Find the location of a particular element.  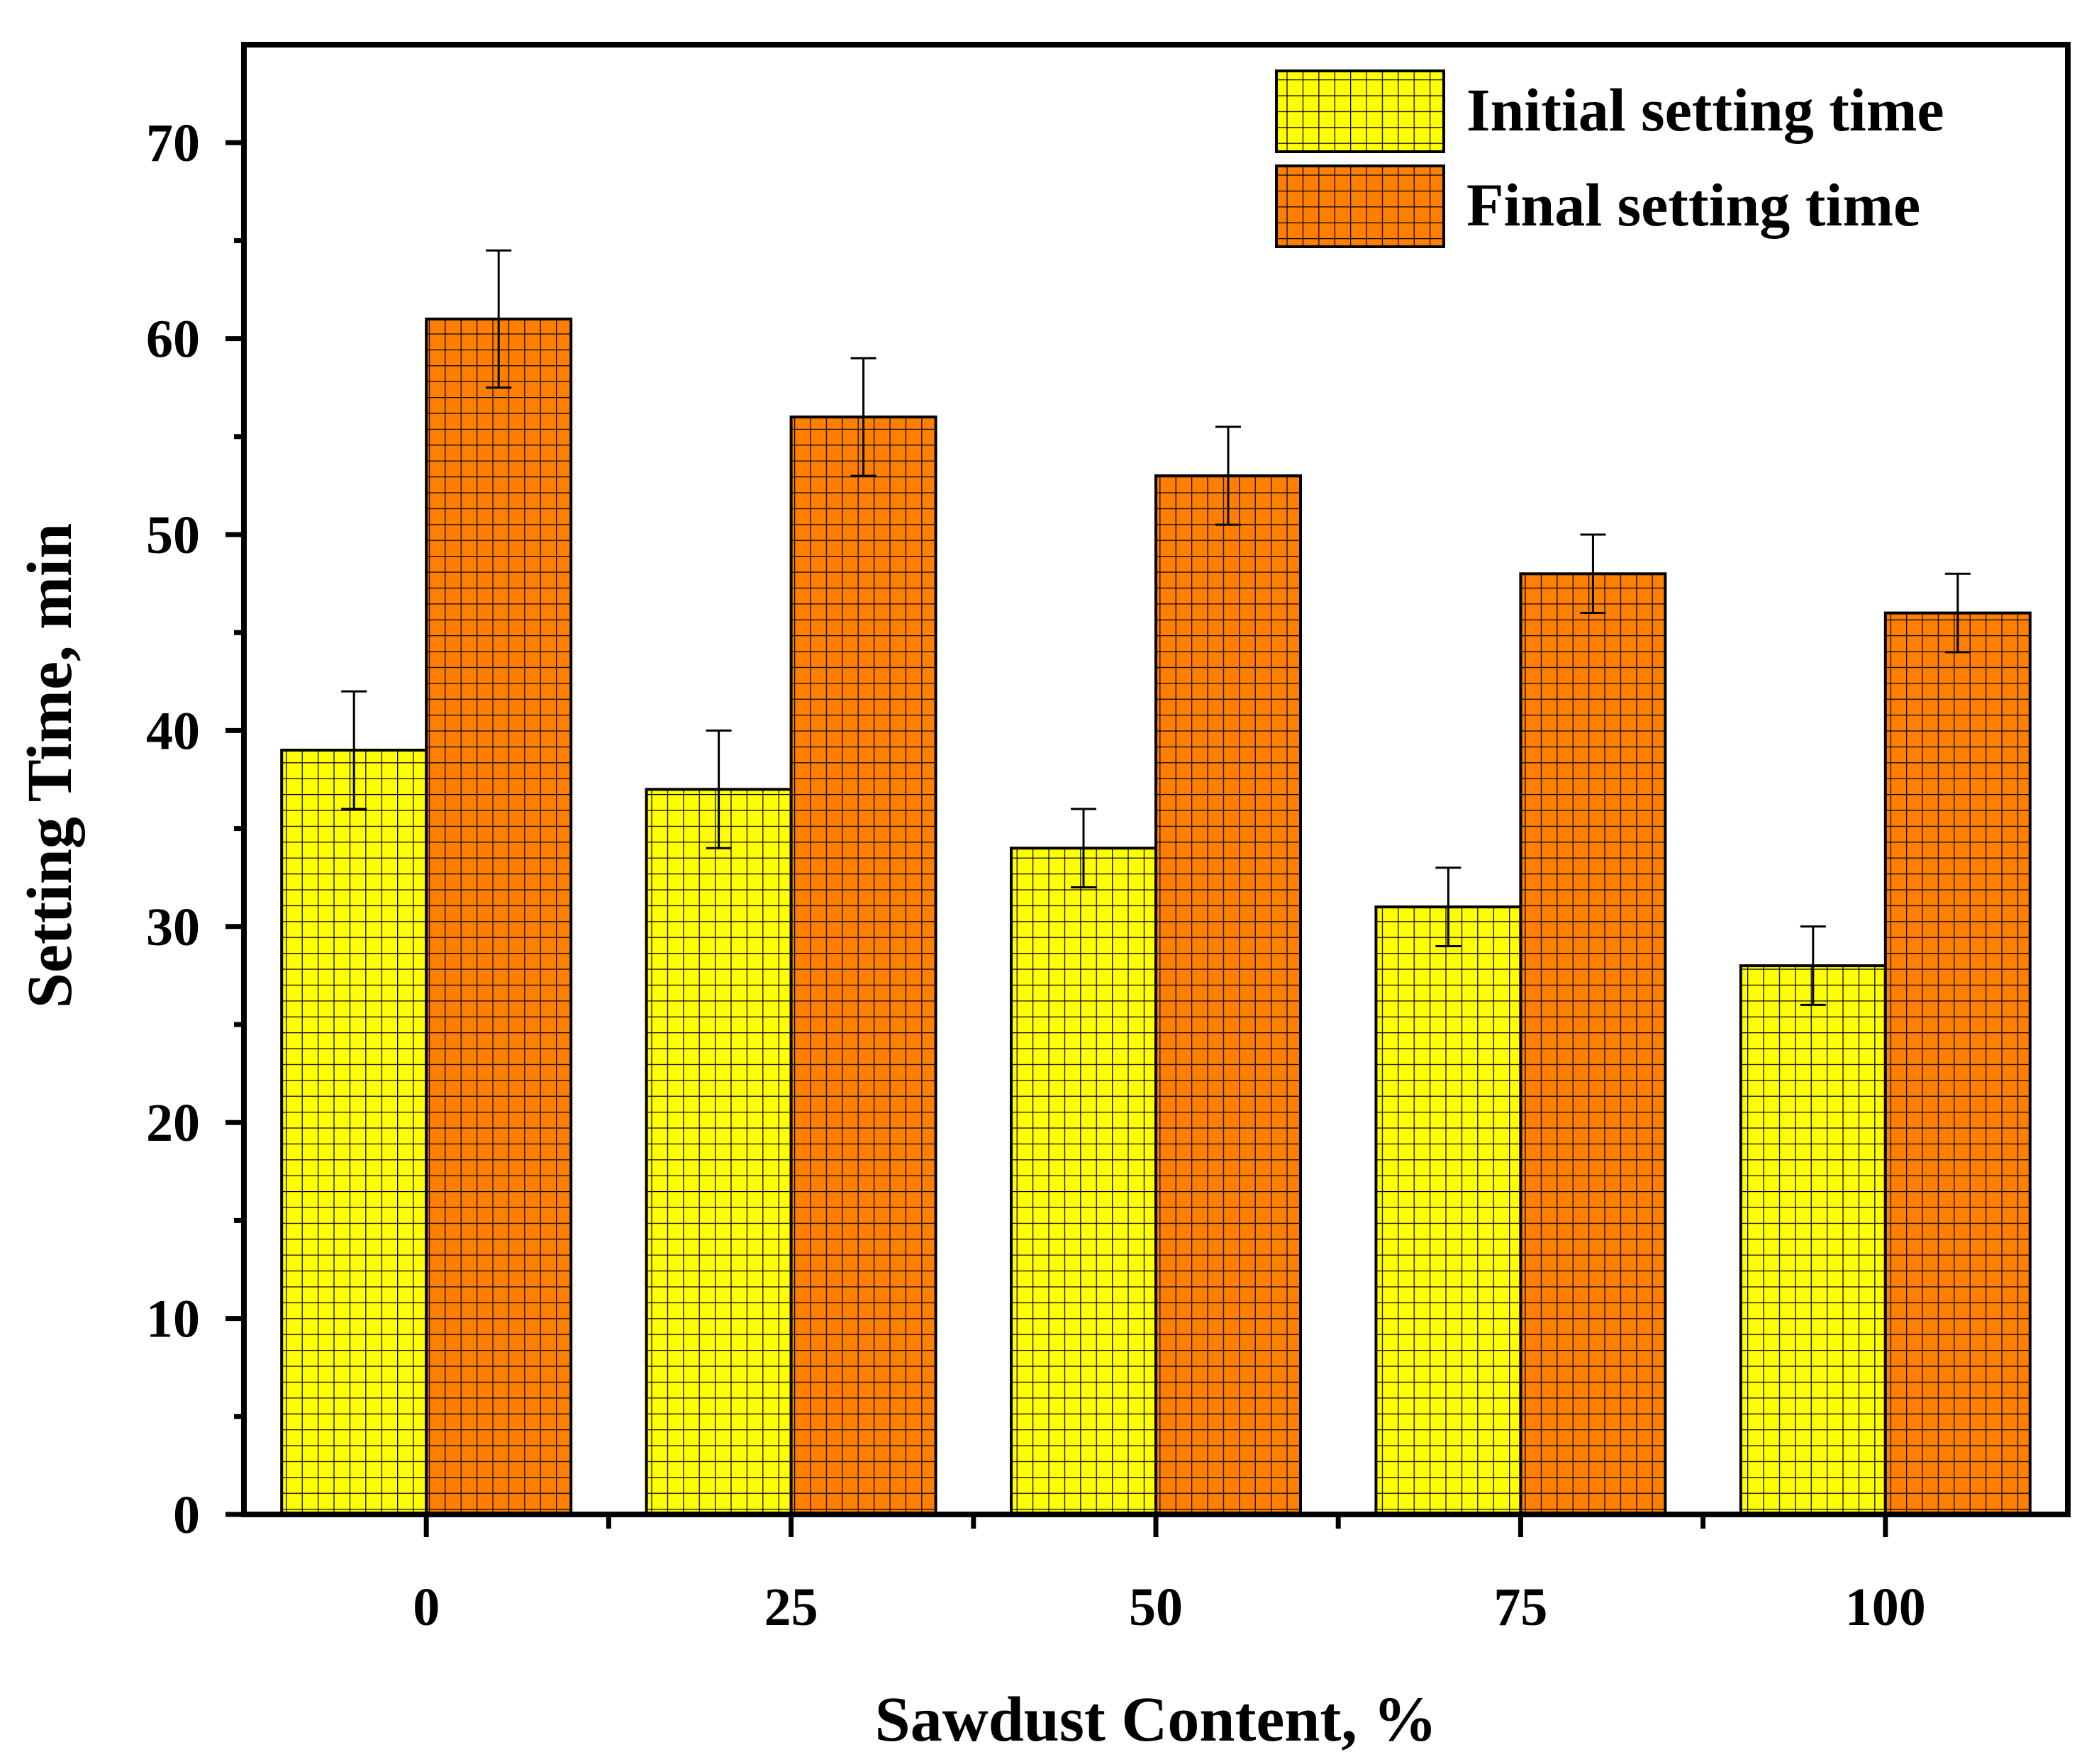

legend-swatch-final-outline is located at coordinates (1360, 206).